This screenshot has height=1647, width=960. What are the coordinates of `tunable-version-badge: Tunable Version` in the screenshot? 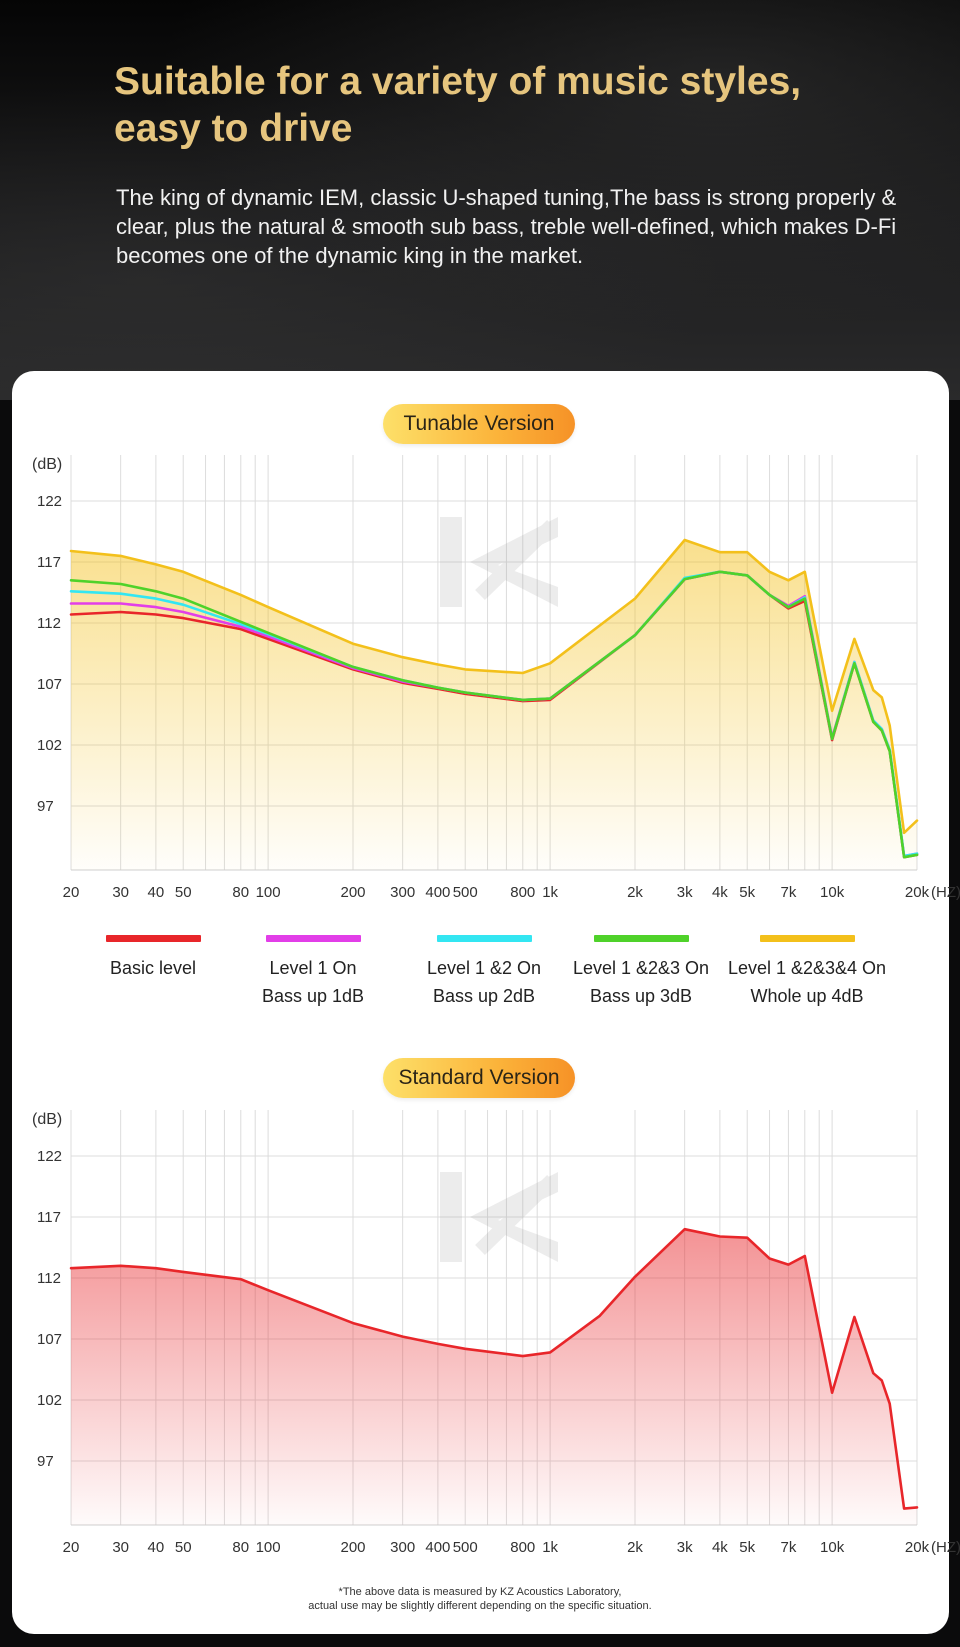 It's located at (479, 424).